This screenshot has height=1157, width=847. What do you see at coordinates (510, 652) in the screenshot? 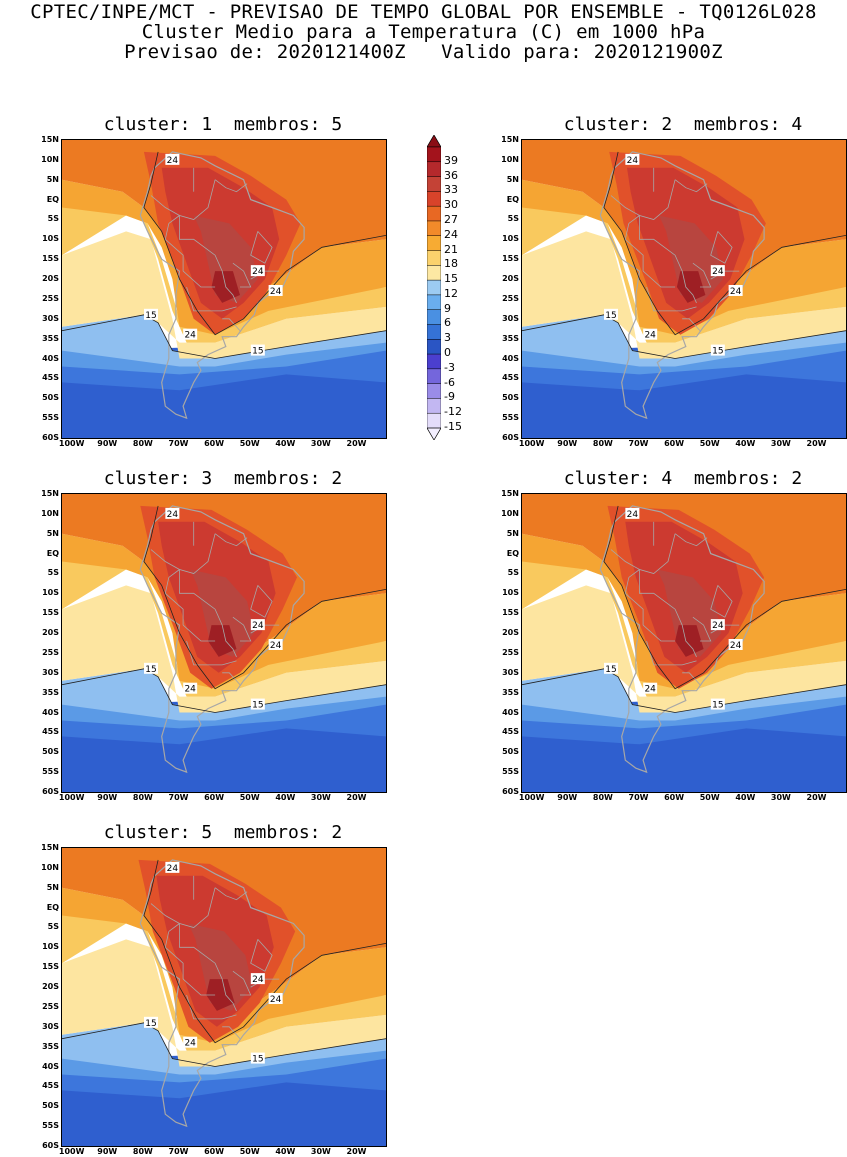
I see `lat-tick-label: 25S` at bounding box center [510, 652].